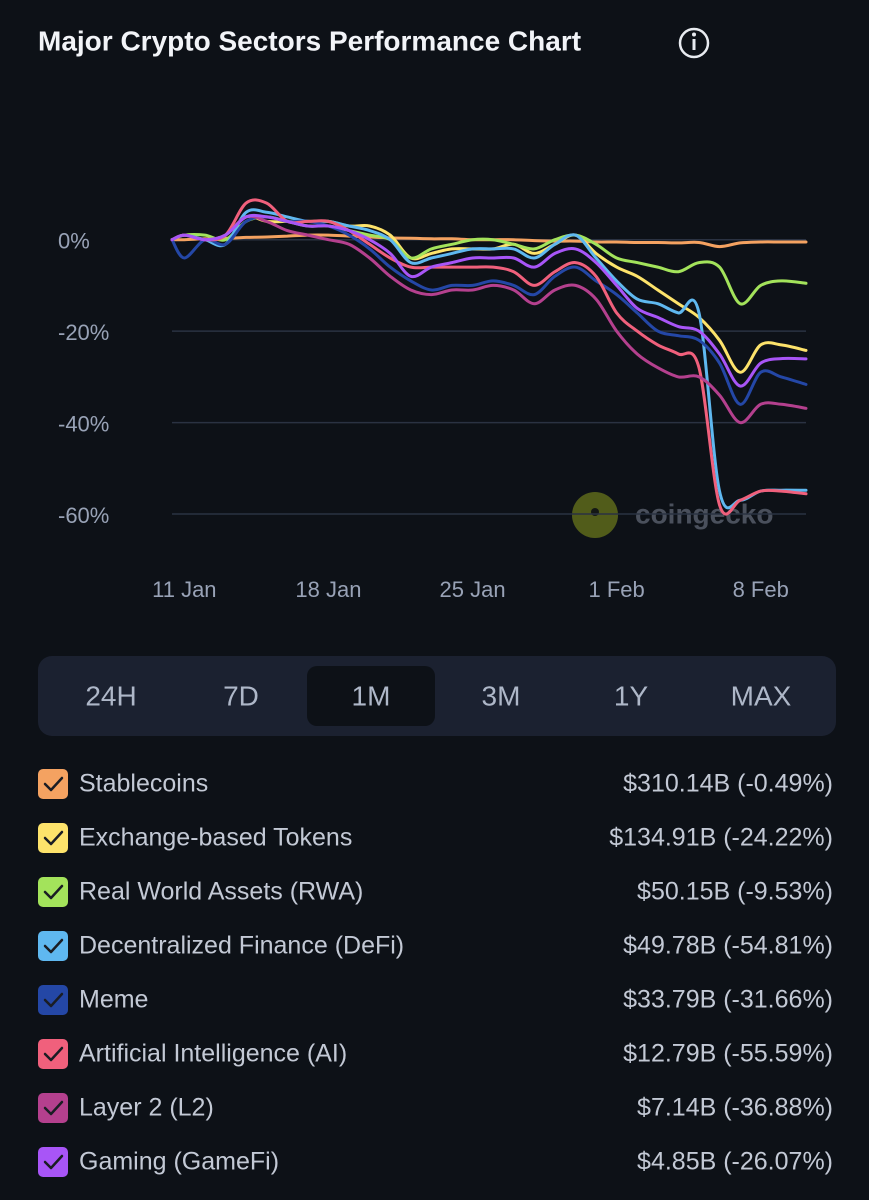 Image resolution: width=869 pixels, height=1200 pixels. I want to click on x-tick-label: 25 Jan, so click(473, 589).